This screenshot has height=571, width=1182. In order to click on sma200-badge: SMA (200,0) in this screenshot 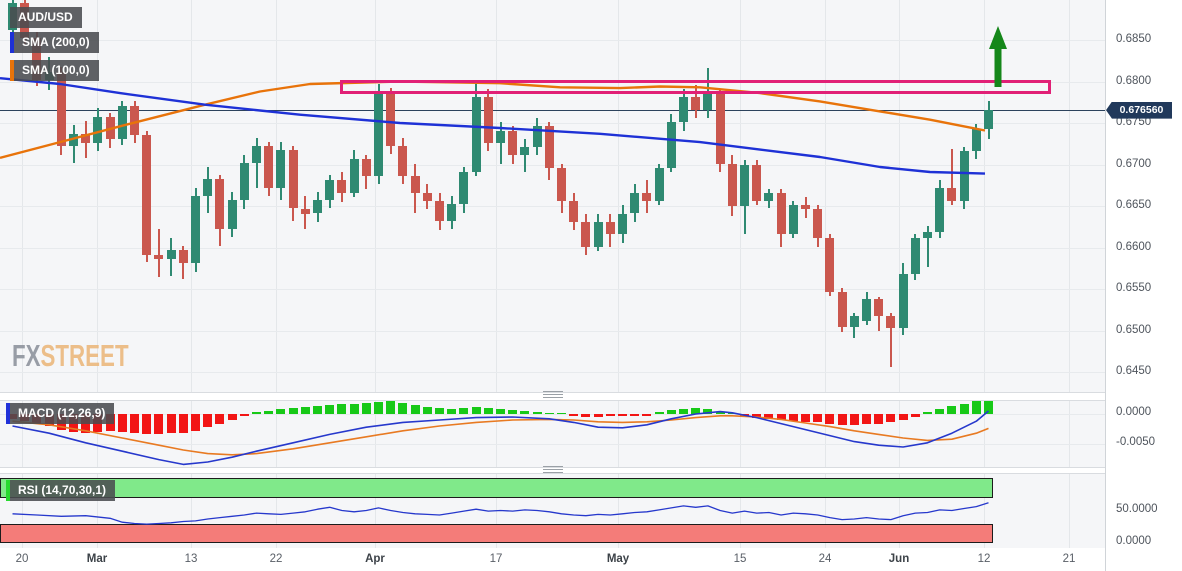, I will do `click(54, 42)`.